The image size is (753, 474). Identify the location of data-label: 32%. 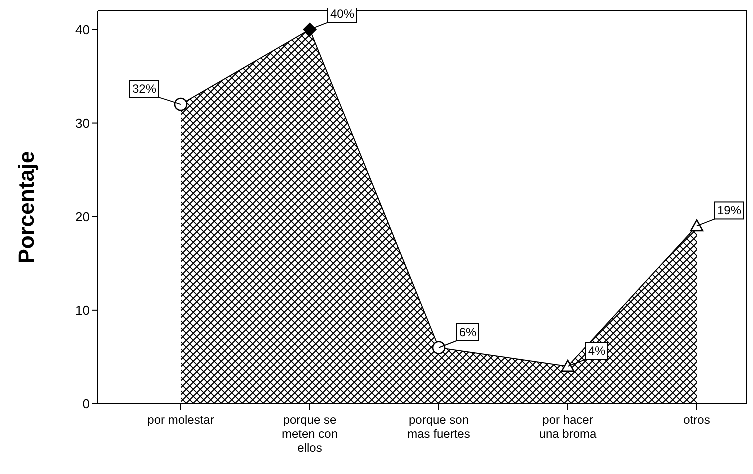
(144, 89).